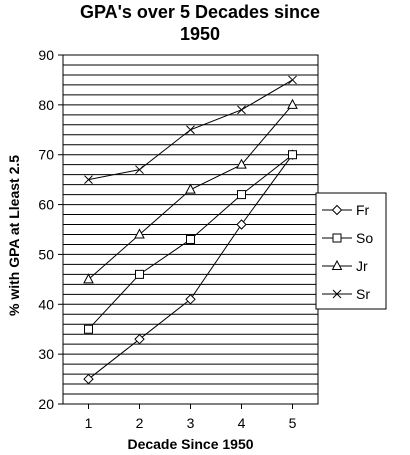  Describe the element at coordinates (200, 12) in the screenshot. I see `chart-title-line-1: GPA's over 5 Decades since` at that location.